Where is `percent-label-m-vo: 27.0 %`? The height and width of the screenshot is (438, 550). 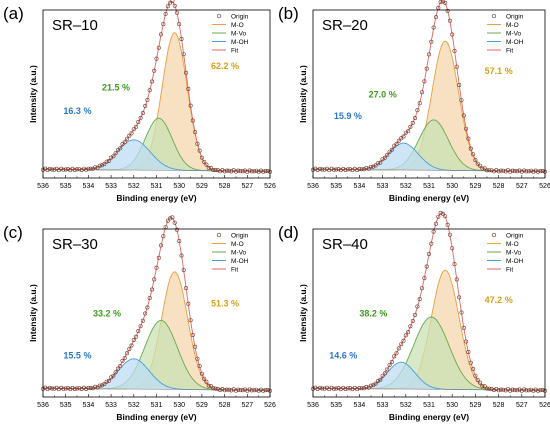 percent-label-m-vo: 27.0 % is located at coordinates (383, 94).